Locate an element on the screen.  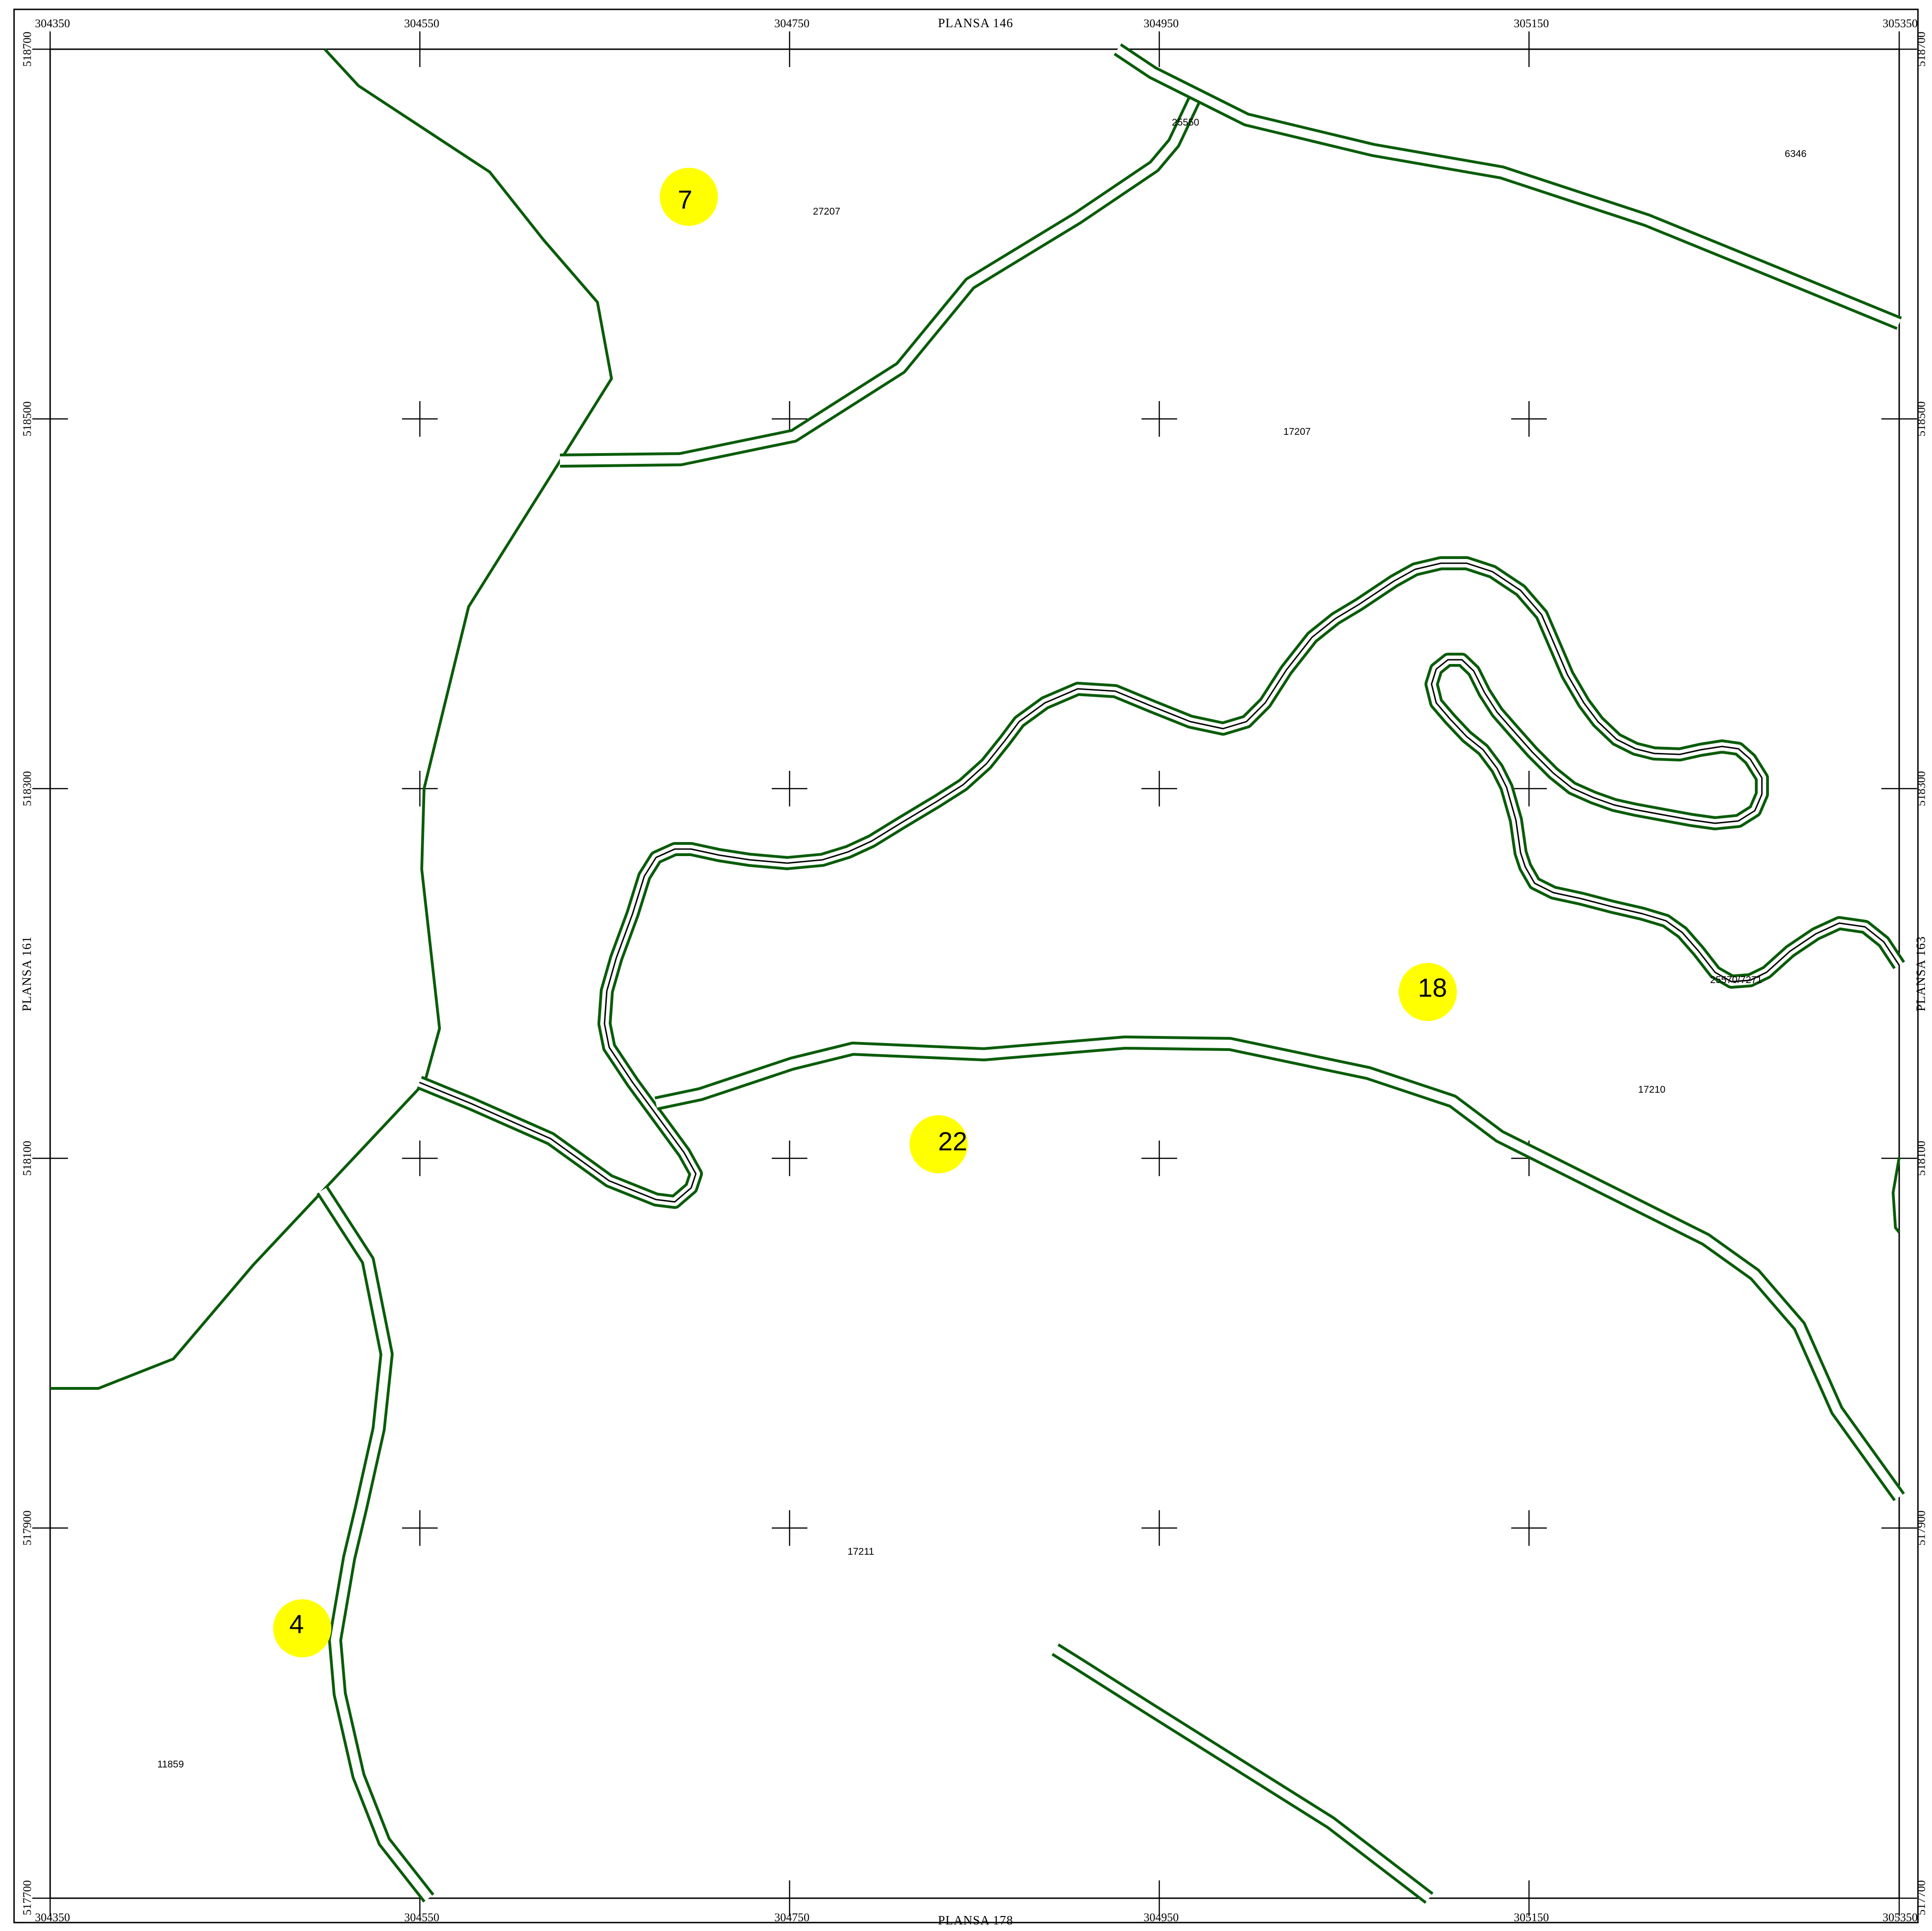
parcel-label-17207: 17207 is located at coordinates (1297, 431).